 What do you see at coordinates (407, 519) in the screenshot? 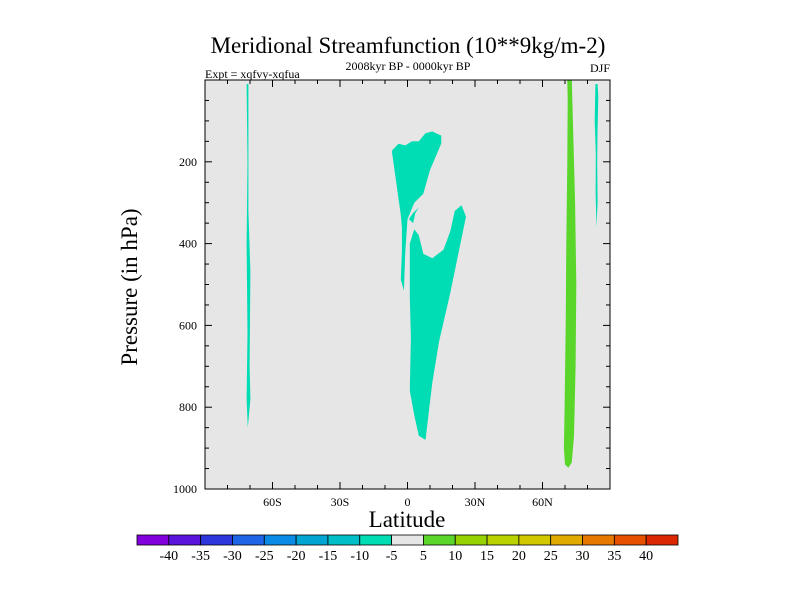
I see `x-axis-label: Latitude` at bounding box center [407, 519].